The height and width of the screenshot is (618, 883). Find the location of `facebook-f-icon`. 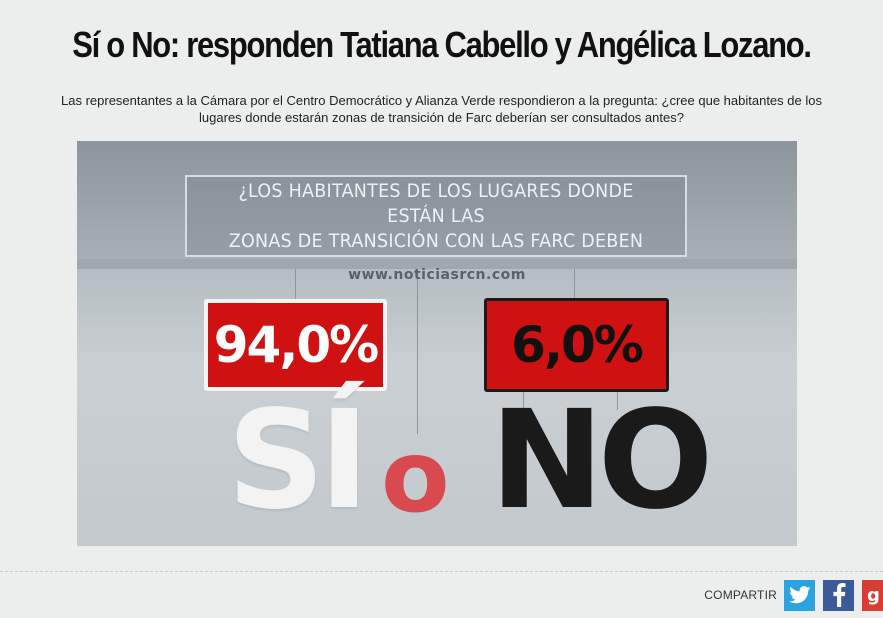

facebook-f-icon is located at coordinates (838, 595).